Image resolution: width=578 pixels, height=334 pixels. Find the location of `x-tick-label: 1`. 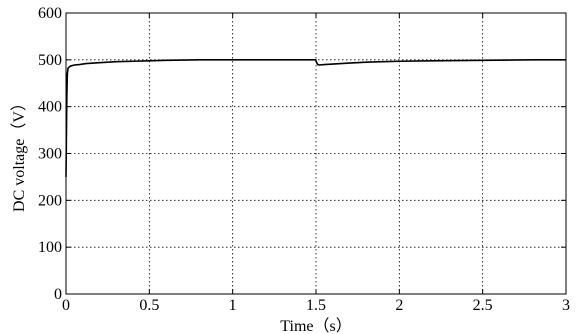

x-tick-label: 1 is located at coordinates (233, 305).